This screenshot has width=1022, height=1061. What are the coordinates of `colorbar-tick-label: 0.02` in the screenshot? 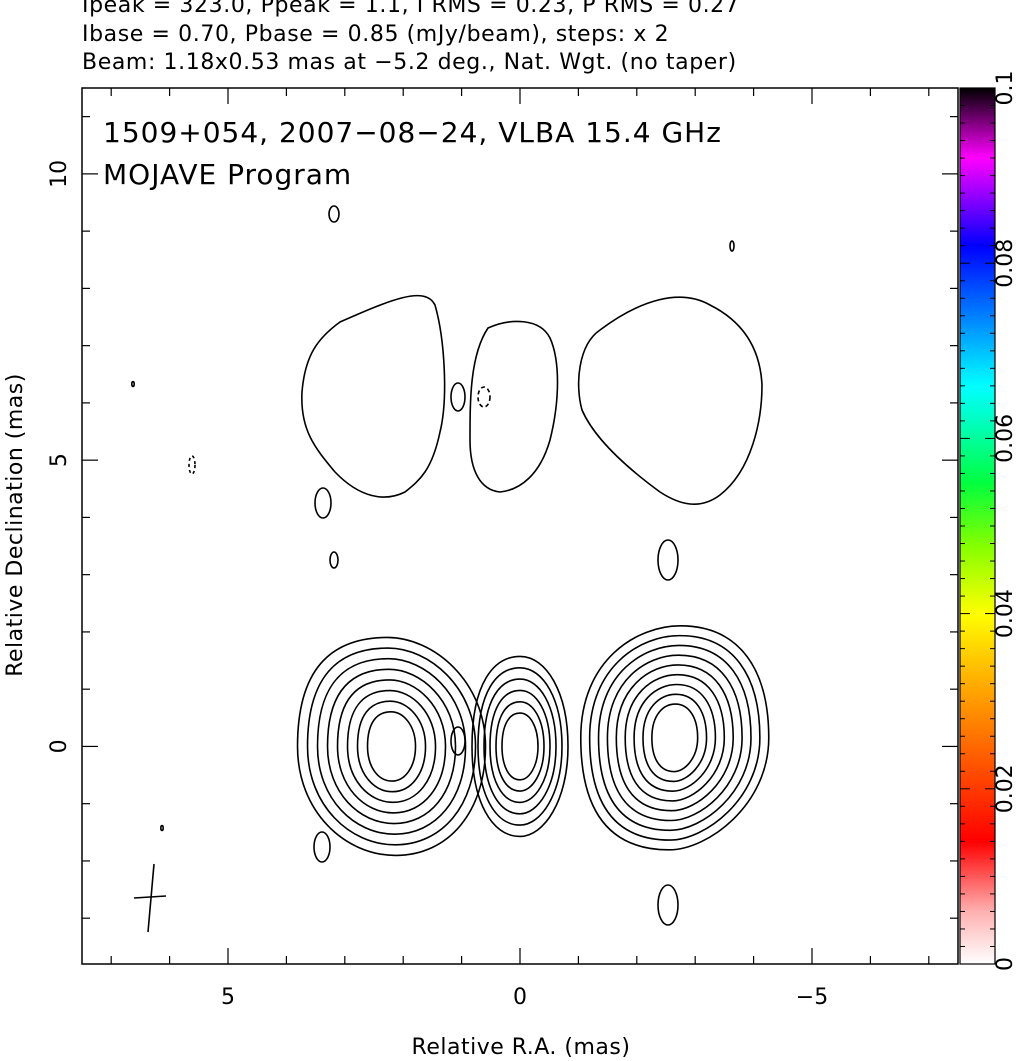 It's located at (1005, 788).